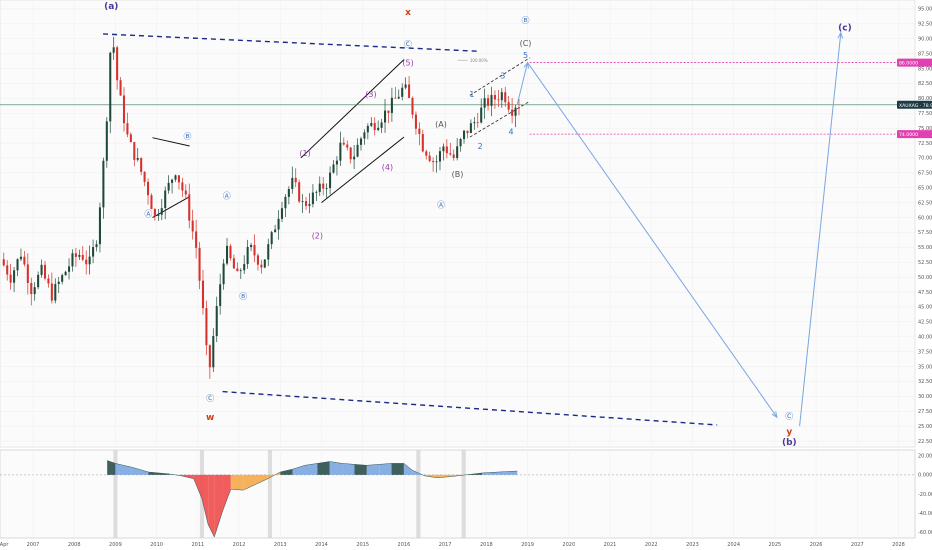 This screenshot has height=550, width=932. Describe the element at coordinates (840, 35) in the screenshot. I see `projection-arrow-head` at that location.